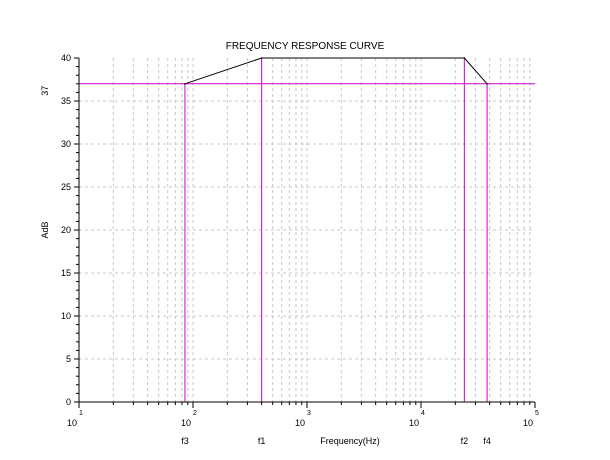 The width and height of the screenshot is (610, 460). What do you see at coordinates (537, 413) in the screenshot?
I see `x-tick-exponent: 5` at bounding box center [537, 413].